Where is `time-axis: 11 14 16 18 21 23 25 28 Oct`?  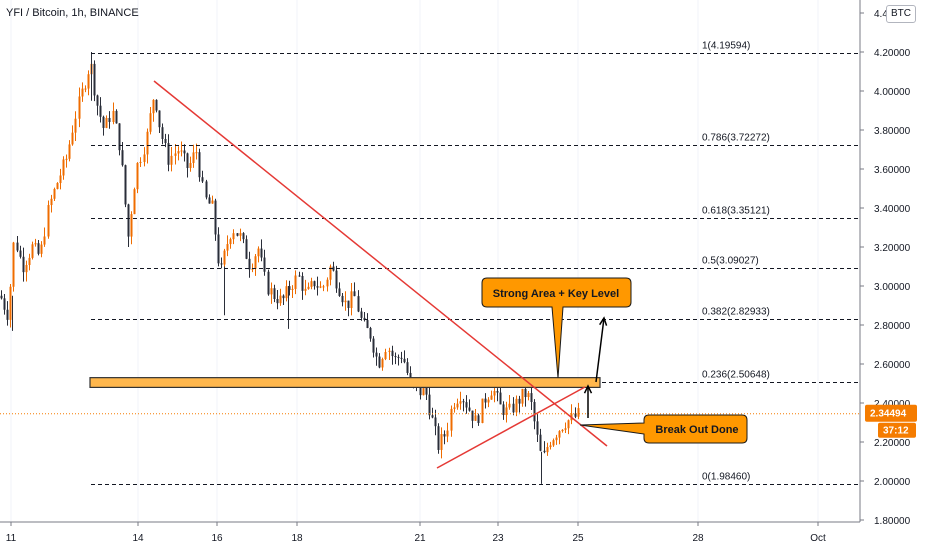
time-axis: 11 14 16 18 21 23 25 28 Oct is located at coordinates (430, 532).